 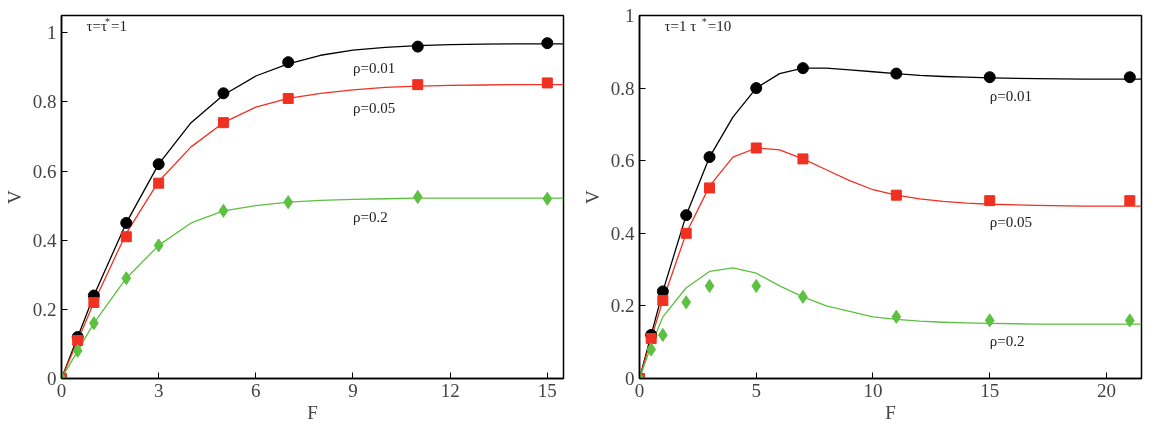 I want to click on x-tick-label: 20, so click(x=1106, y=390).